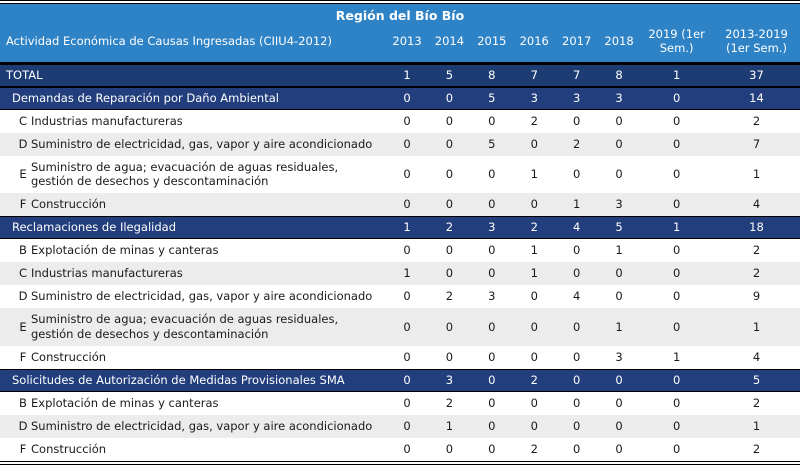 The height and width of the screenshot is (465, 800). Describe the element at coordinates (400, 75) in the screenshot. I see `total-row: TOTAL 1 5 8 7 7 8 1 37` at that location.